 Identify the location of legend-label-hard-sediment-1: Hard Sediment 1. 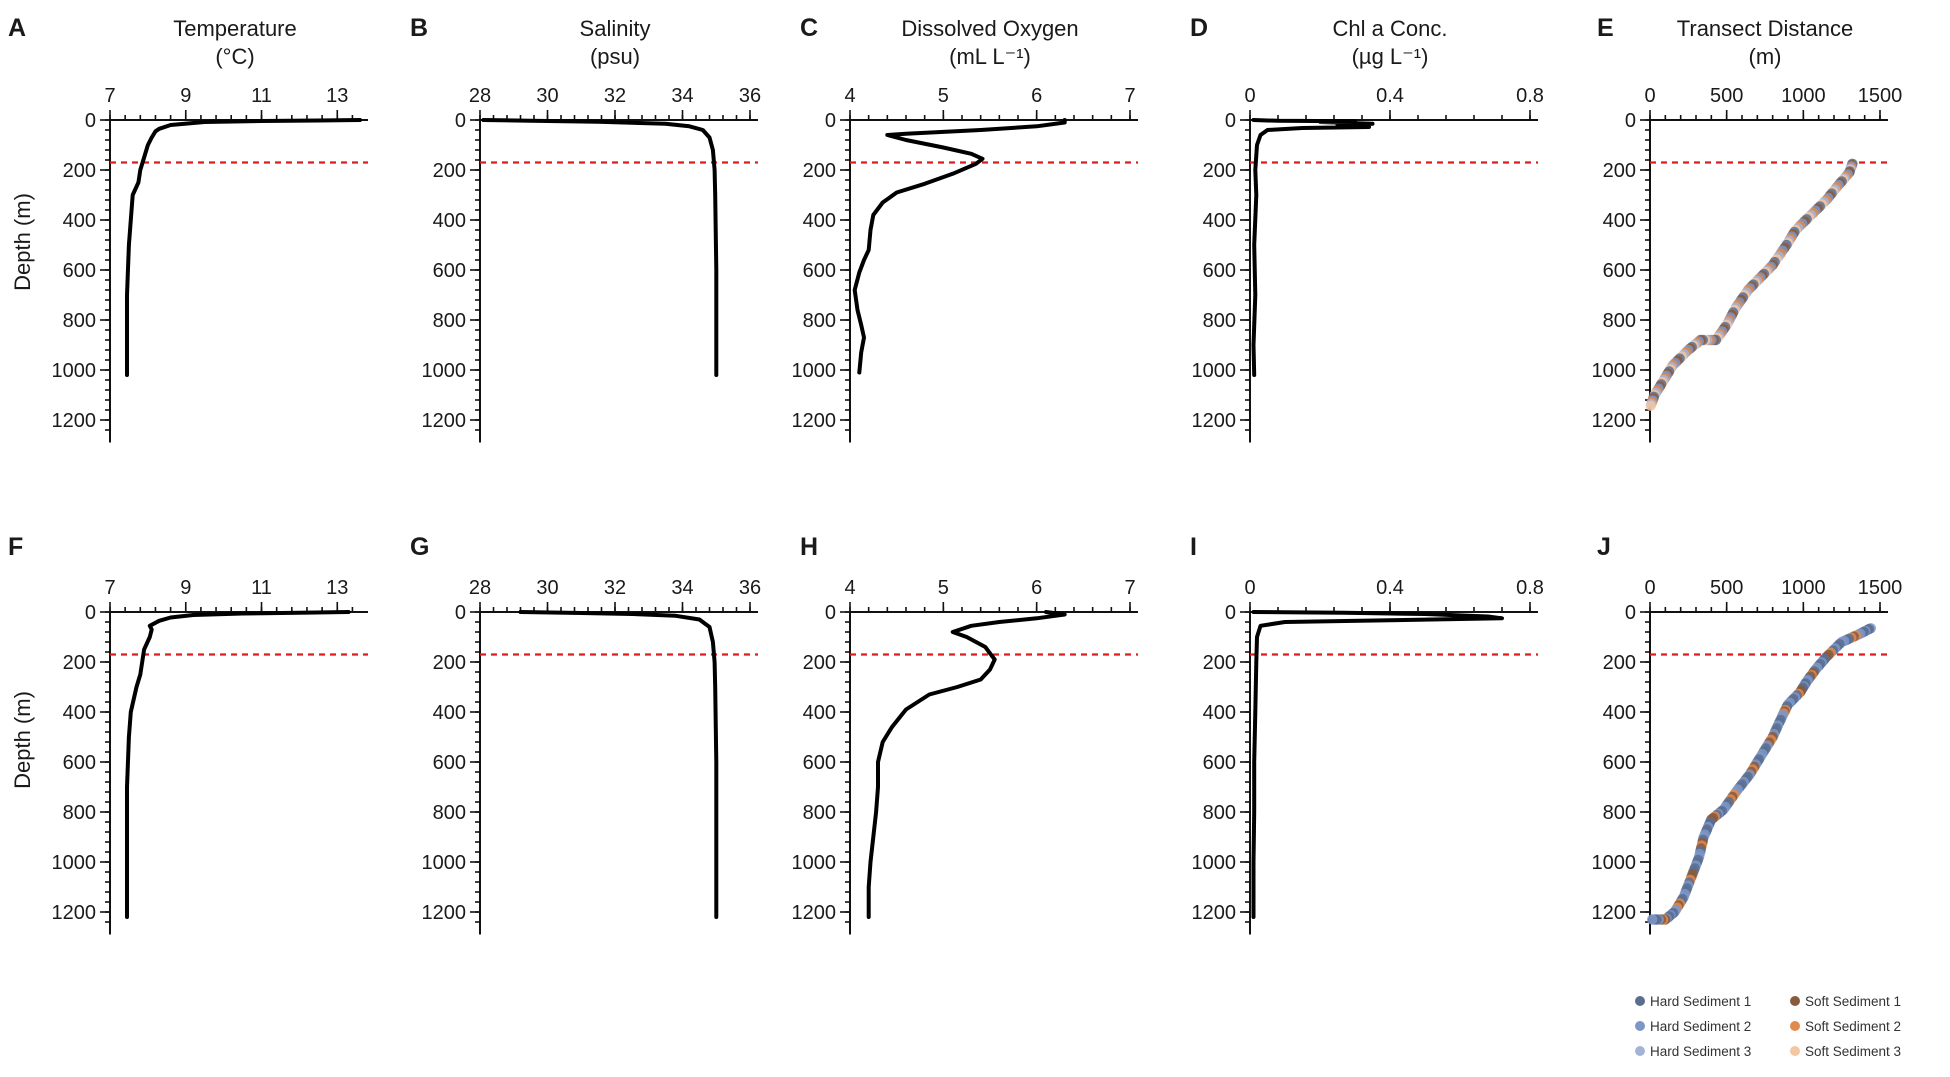
(1700, 1001).